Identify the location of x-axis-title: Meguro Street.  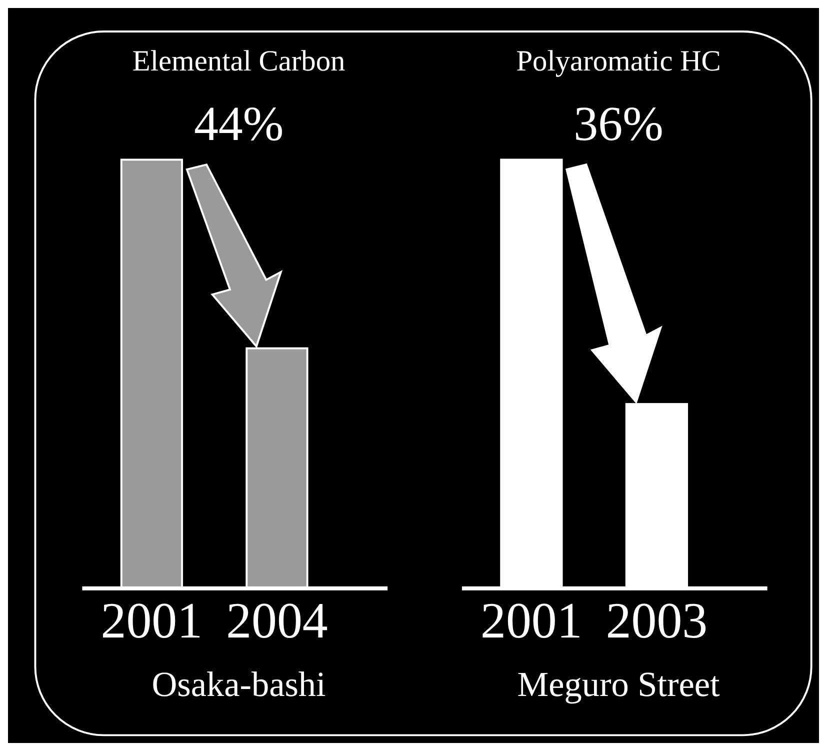
(618, 684).